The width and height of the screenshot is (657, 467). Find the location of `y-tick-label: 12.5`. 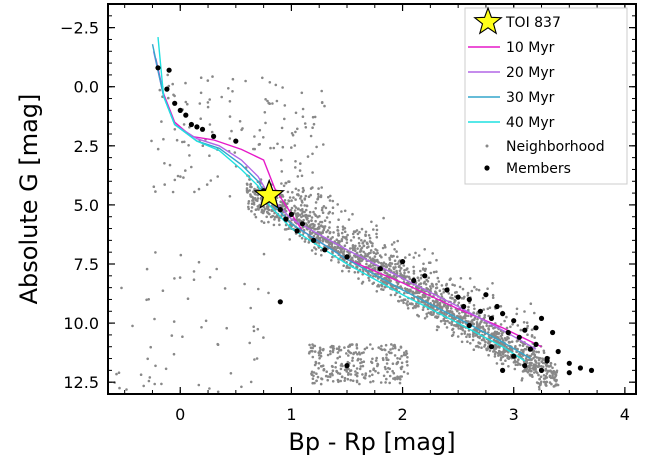

y-tick-label: 12.5 is located at coordinates (81, 382).